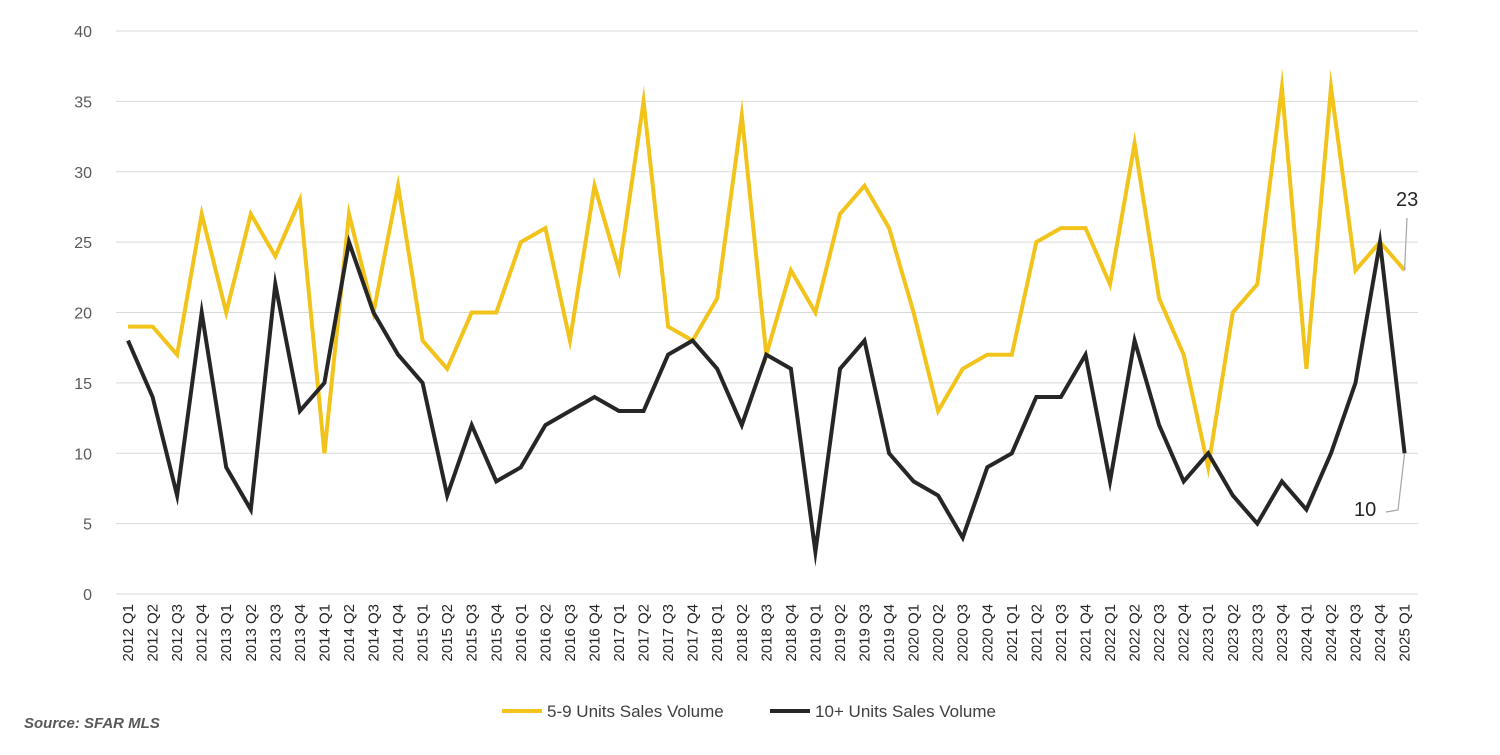 This screenshot has width=1500, height=755. I want to click on x-tick-label: 2015 Q3, so click(472, 633).